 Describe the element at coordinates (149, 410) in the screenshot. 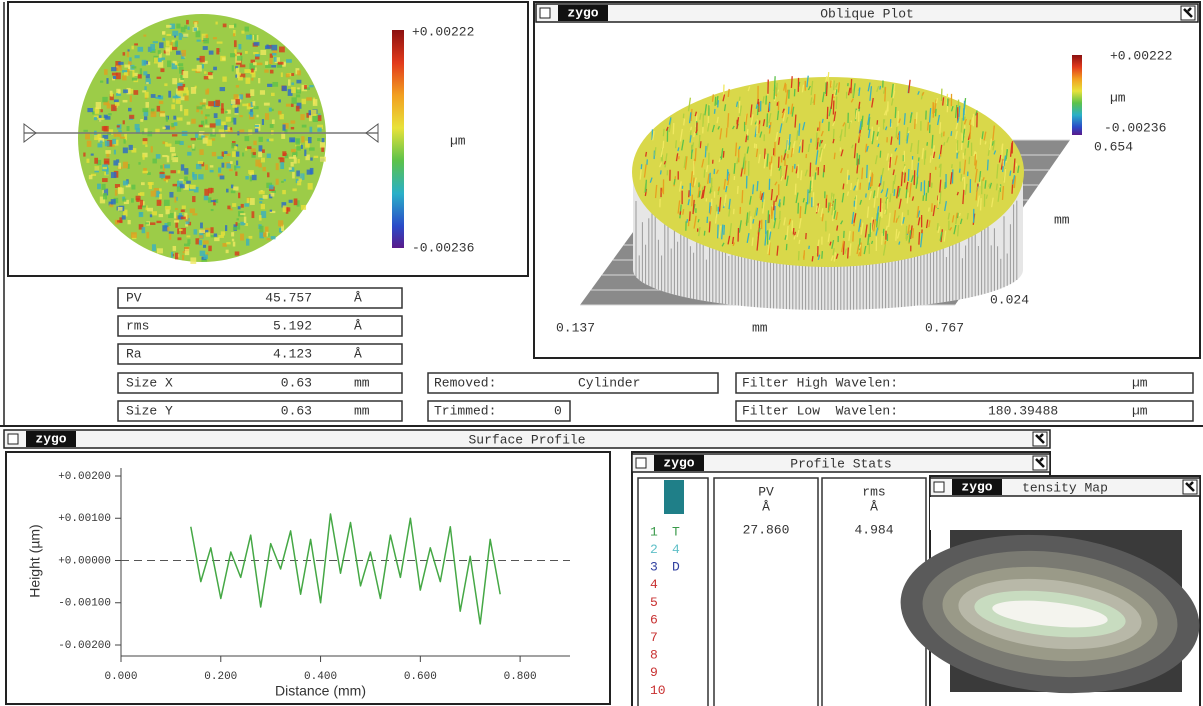

I see `result-label: Size Y` at that location.